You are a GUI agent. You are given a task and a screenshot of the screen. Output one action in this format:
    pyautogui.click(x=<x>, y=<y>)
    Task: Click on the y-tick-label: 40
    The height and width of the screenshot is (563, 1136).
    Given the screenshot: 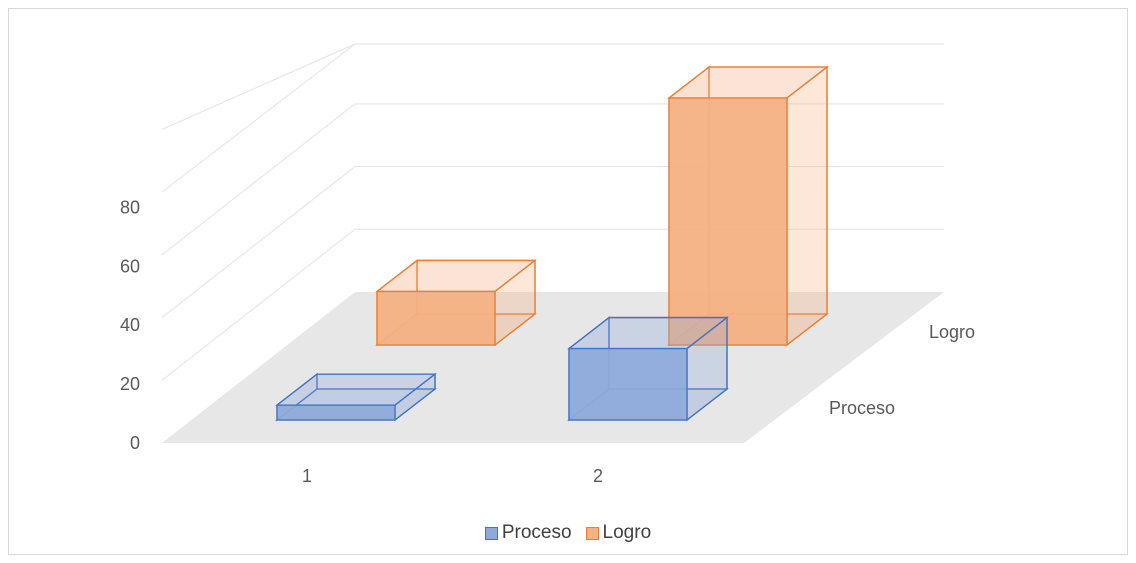 What is the action you would take?
    pyautogui.click(x=130, y=325)
    